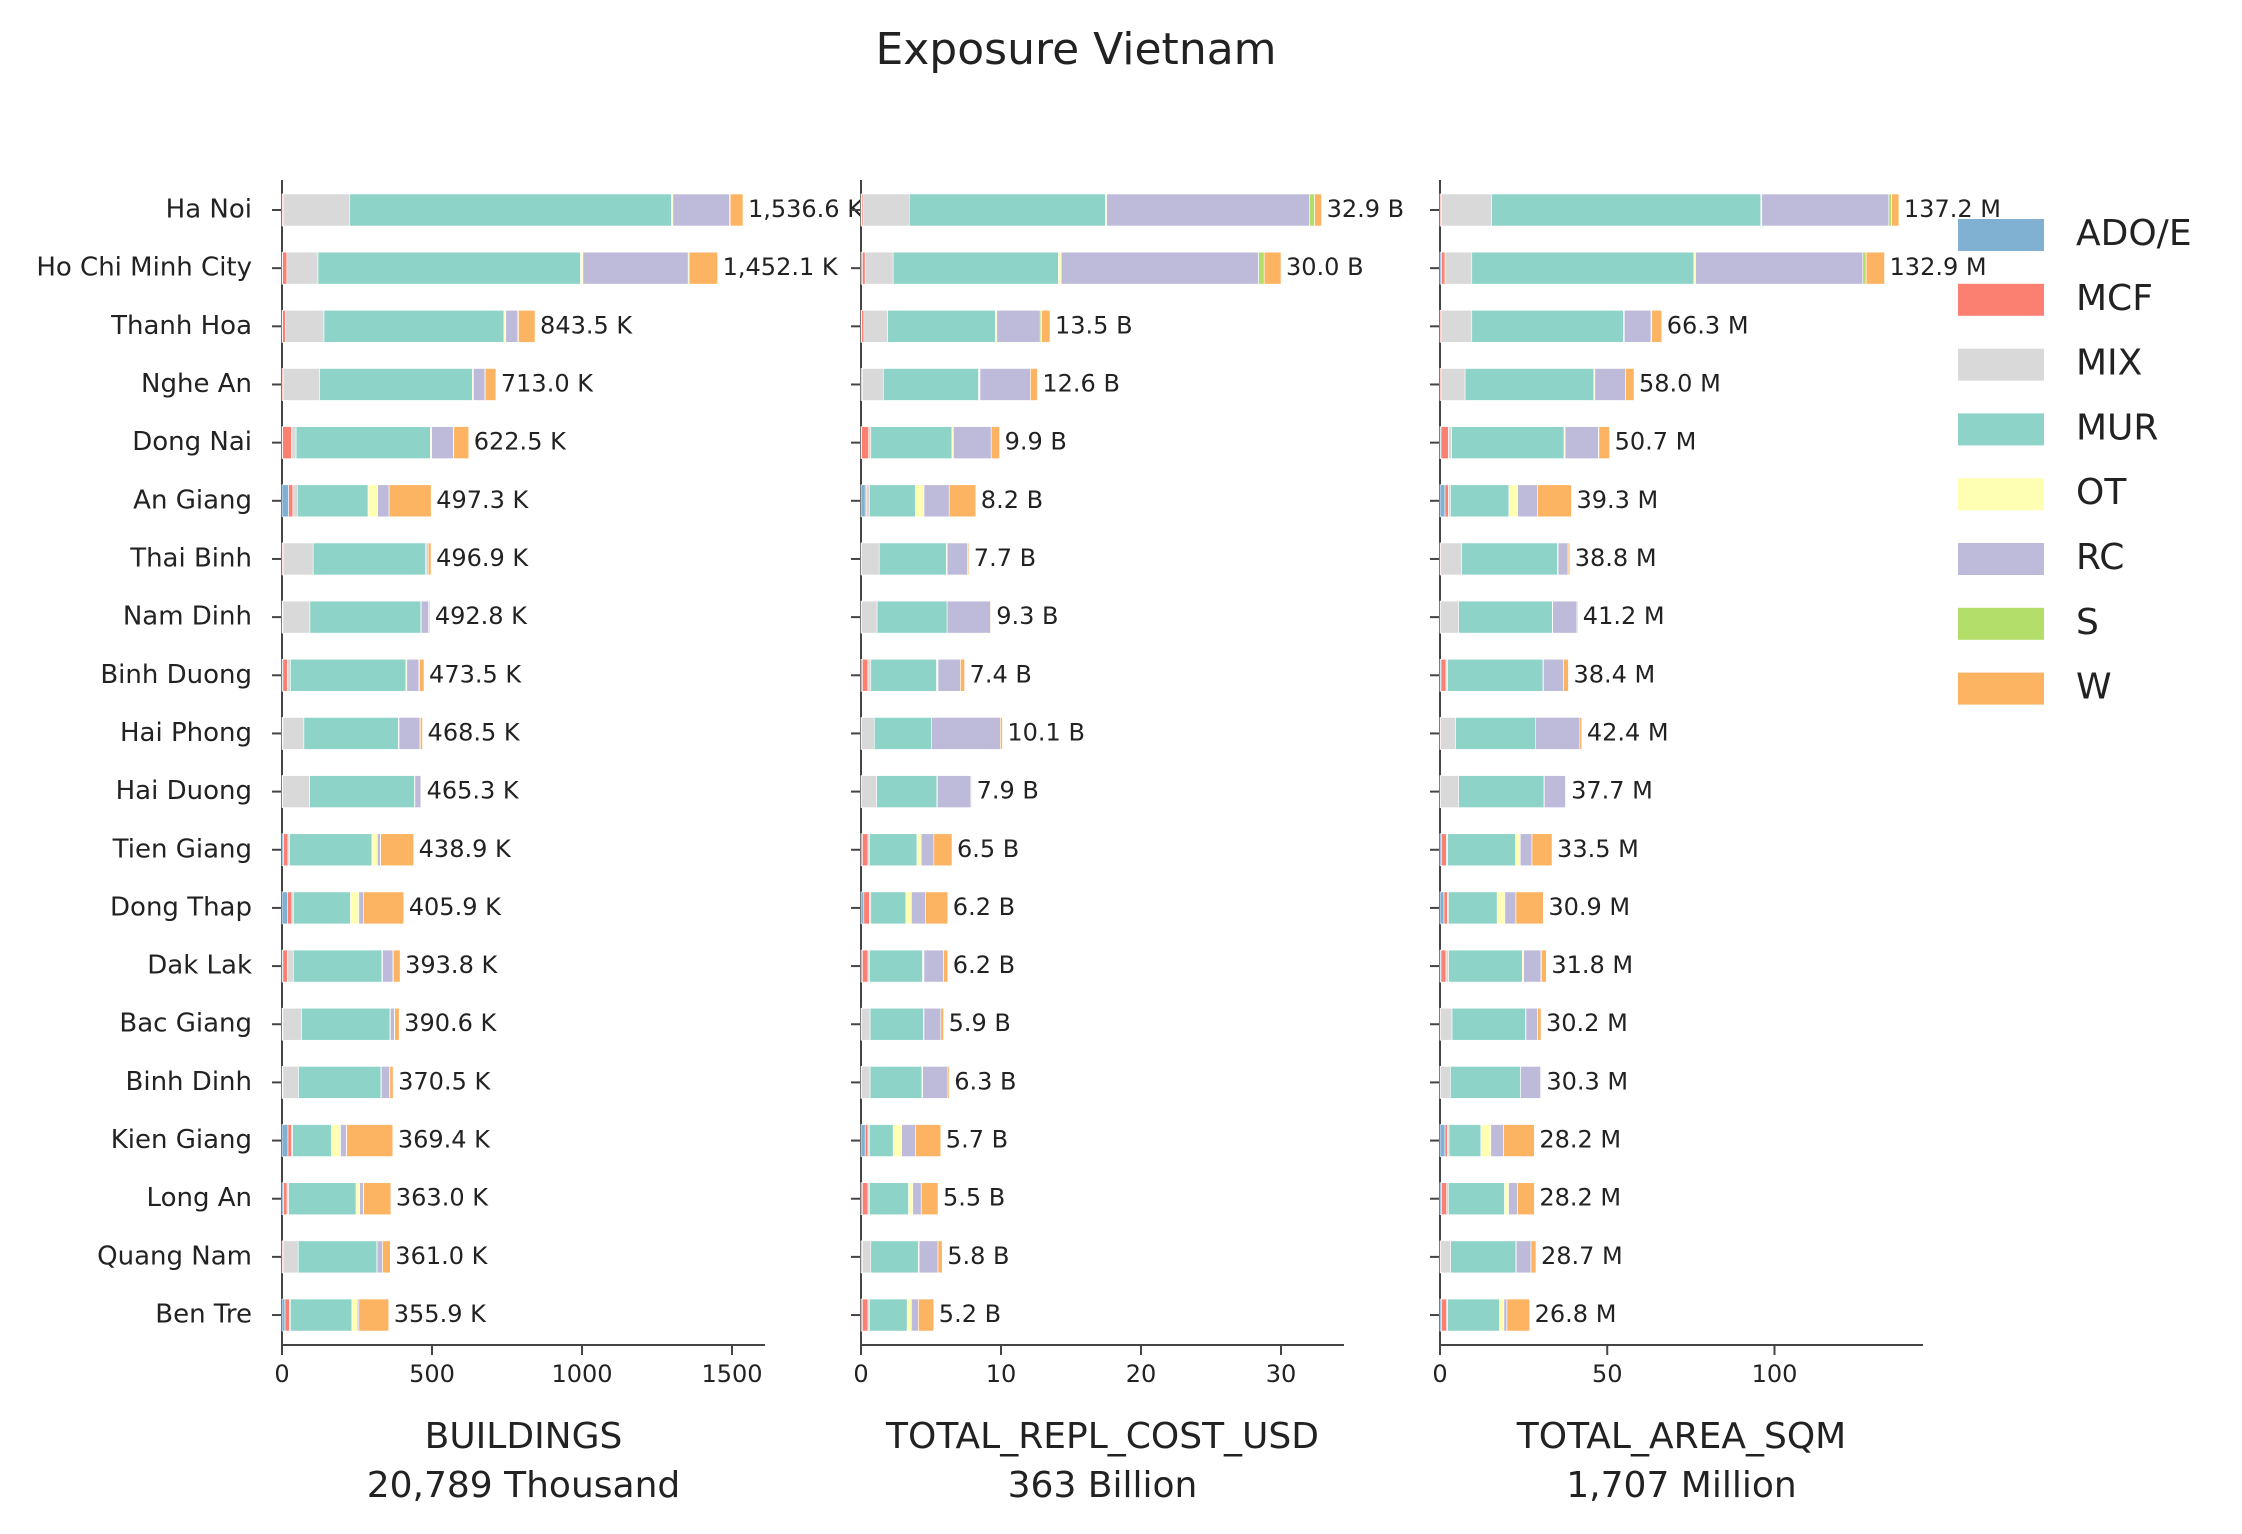  What do you see at coordinates (1001, 674) in the screenshot?
I see `value-label: 7.4 B` at bounding box center [1001, 674].